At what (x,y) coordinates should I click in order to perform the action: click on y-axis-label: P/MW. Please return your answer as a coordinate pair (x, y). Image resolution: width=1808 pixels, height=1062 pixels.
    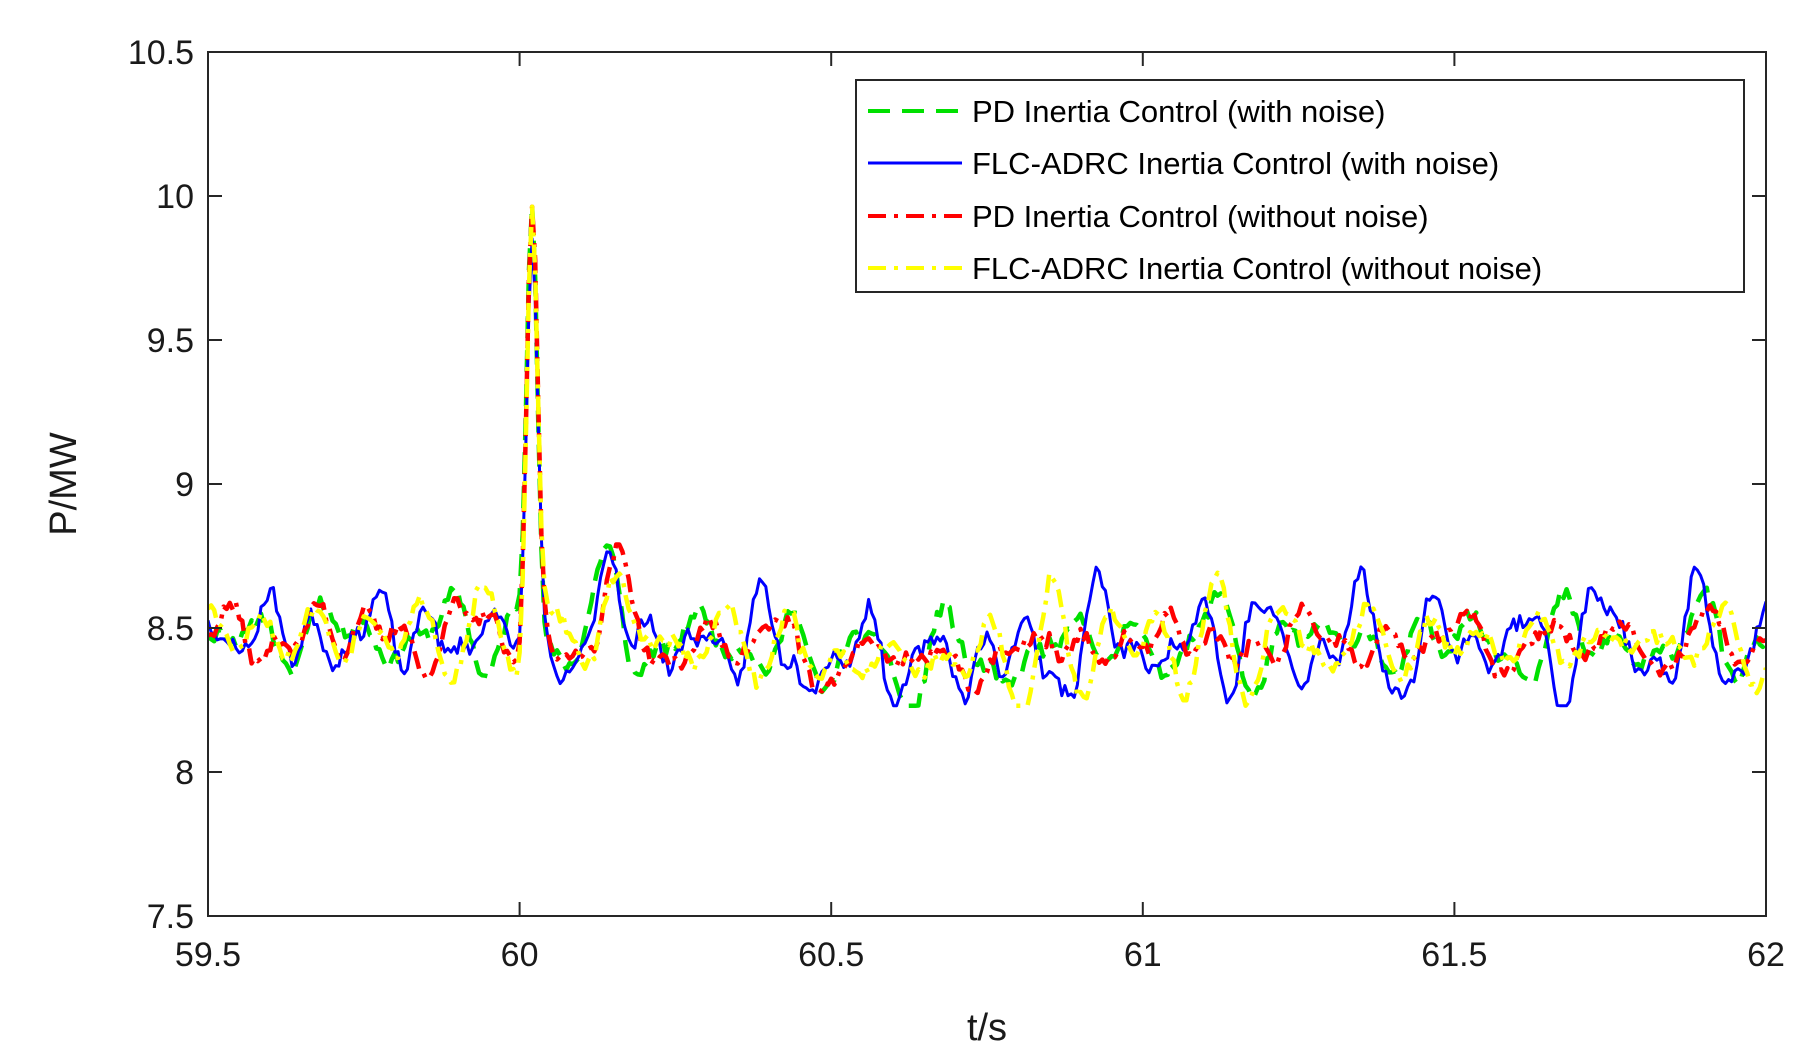
    Looking at the image, I should click on (64, 484).